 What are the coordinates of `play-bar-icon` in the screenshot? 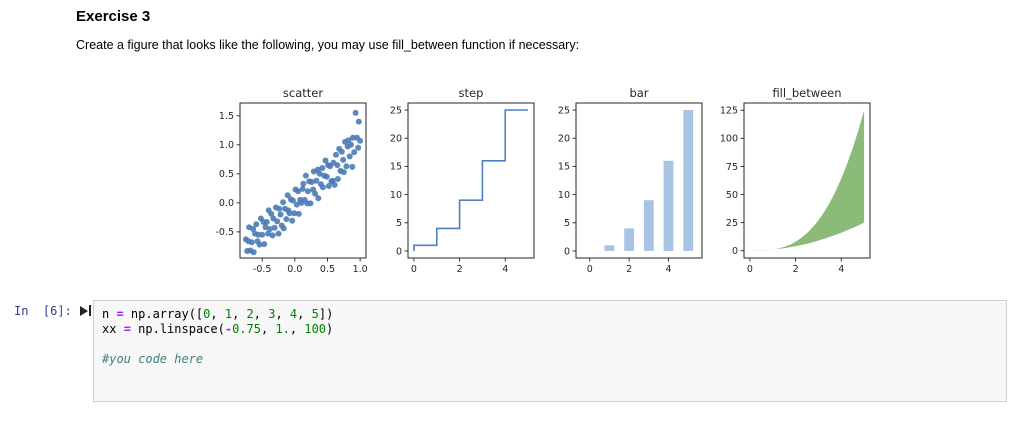 It's located at (90, 310).